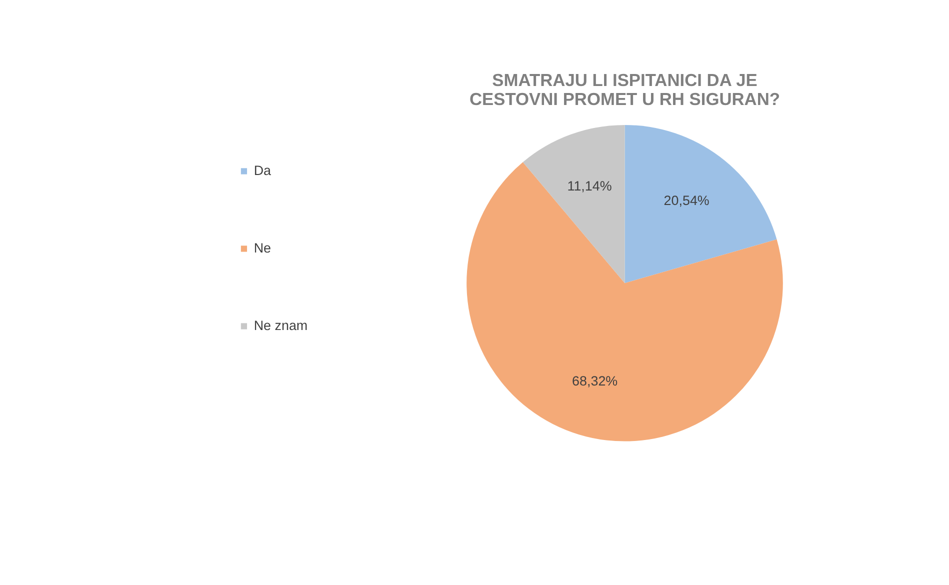  Describe the element at coordinates (263, 248) in the screenshot. I see `legend-label: Ne` at that location.